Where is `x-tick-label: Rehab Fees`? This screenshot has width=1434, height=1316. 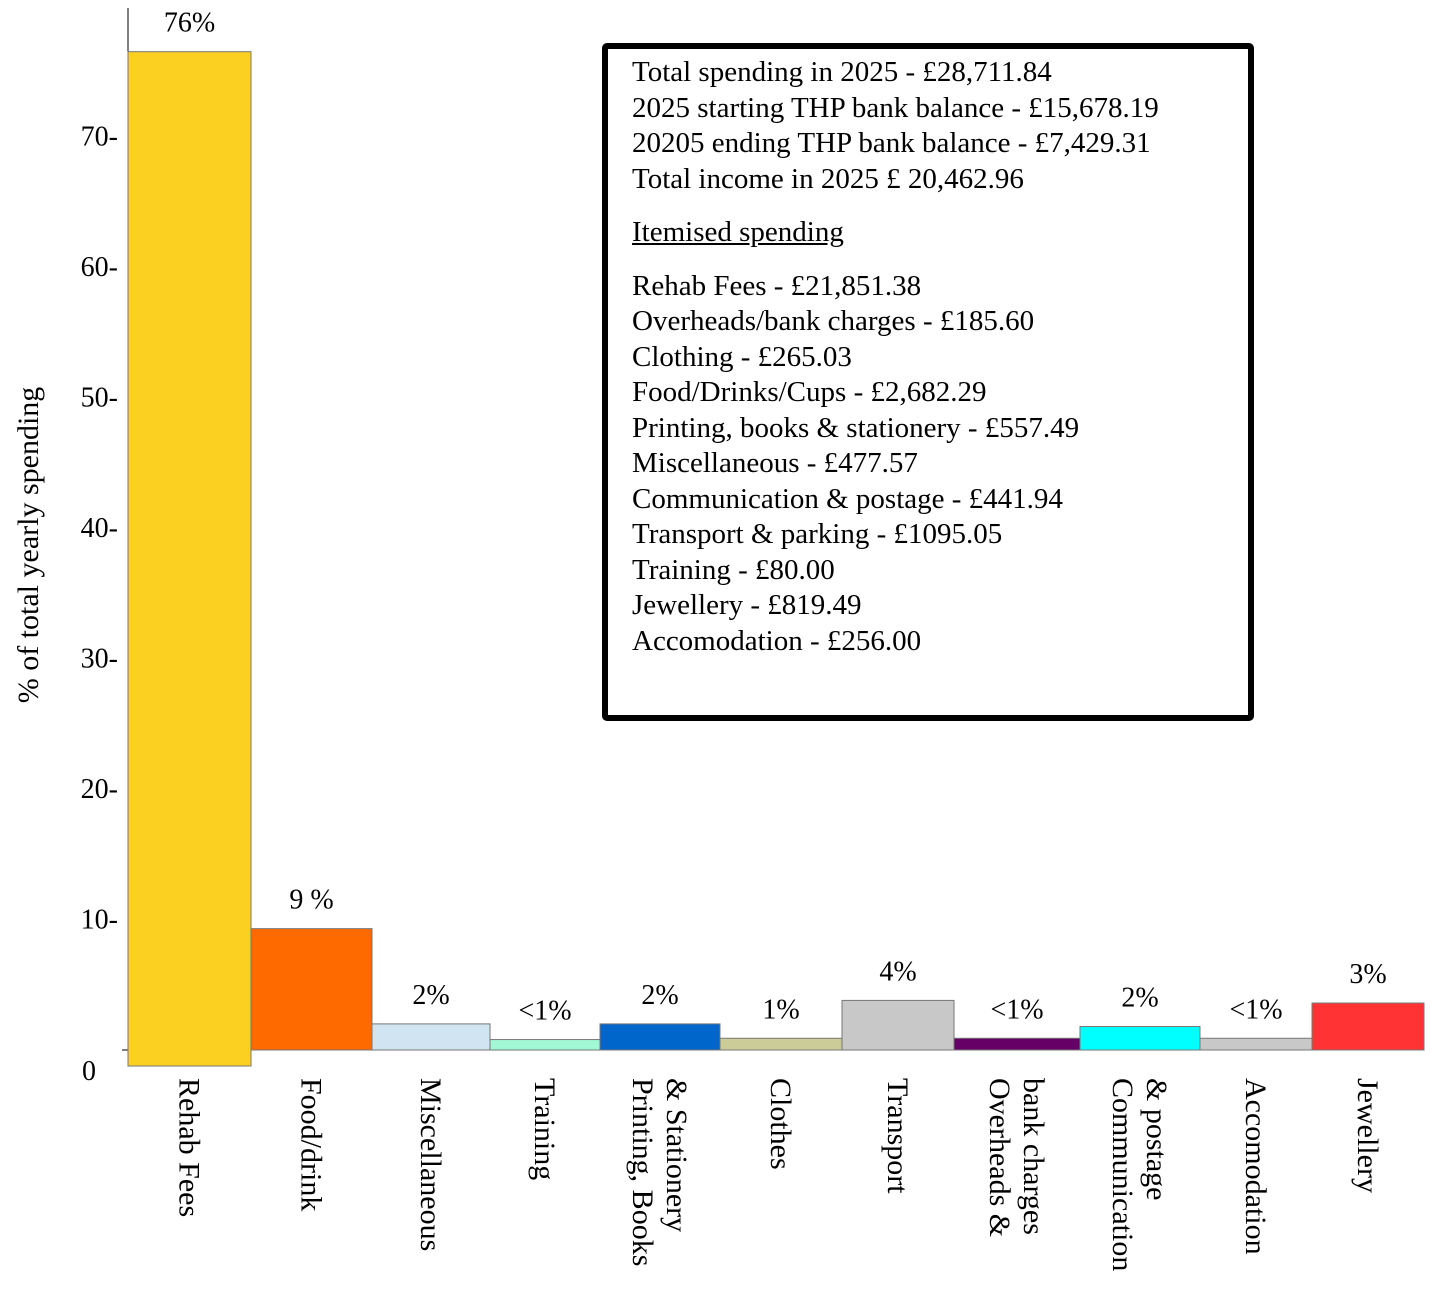
x-tick-label: Rehab Fees is located at coordinates (189, 1147).